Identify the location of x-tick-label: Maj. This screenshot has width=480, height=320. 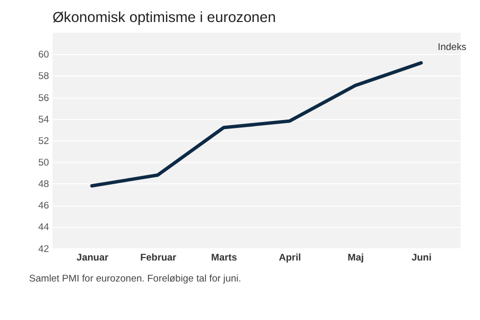
(356, 258).